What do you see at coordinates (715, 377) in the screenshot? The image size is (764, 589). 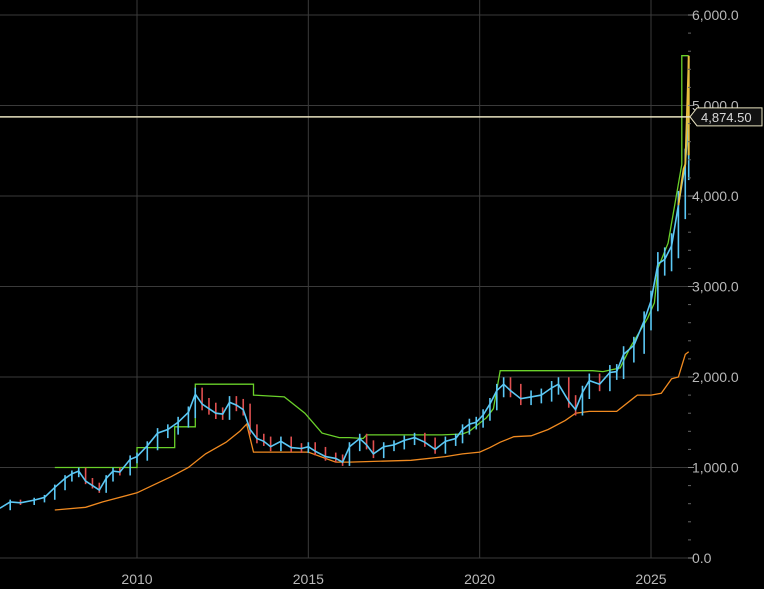 I see `y-tick-label: 2,000.0` at bounding box center [715, 377].